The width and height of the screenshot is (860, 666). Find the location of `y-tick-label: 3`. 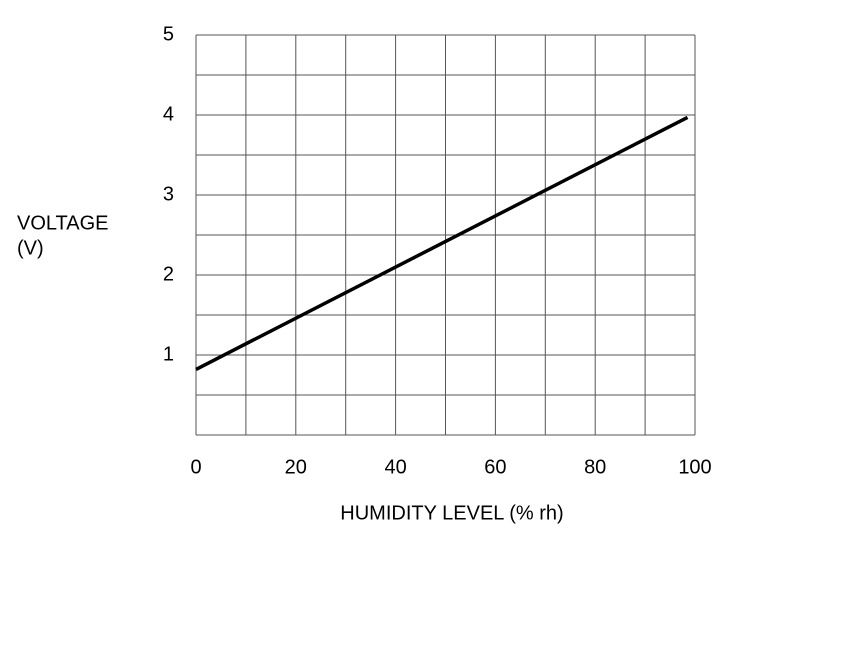

y-tick-label: 3 is located at coordinates (168, 194).